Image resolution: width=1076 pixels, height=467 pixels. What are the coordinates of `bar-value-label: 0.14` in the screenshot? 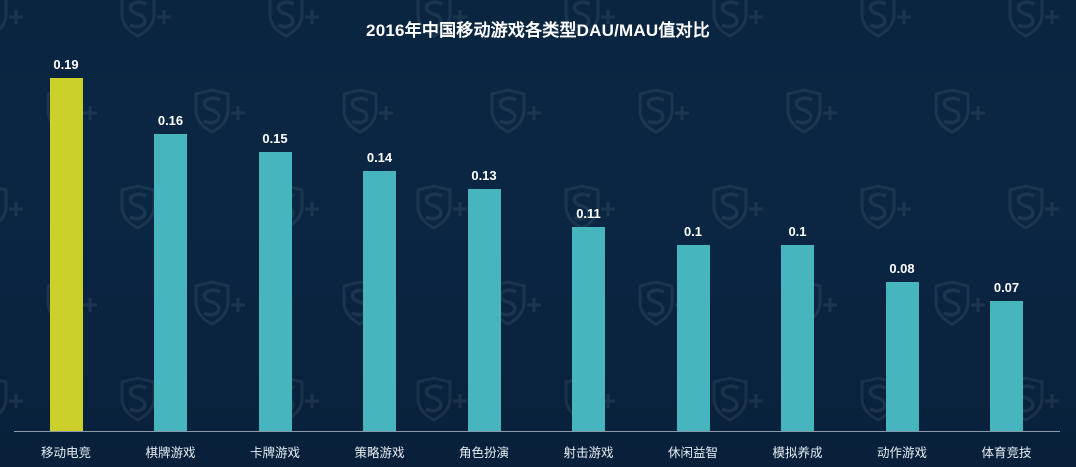 It's located at (379, 157).